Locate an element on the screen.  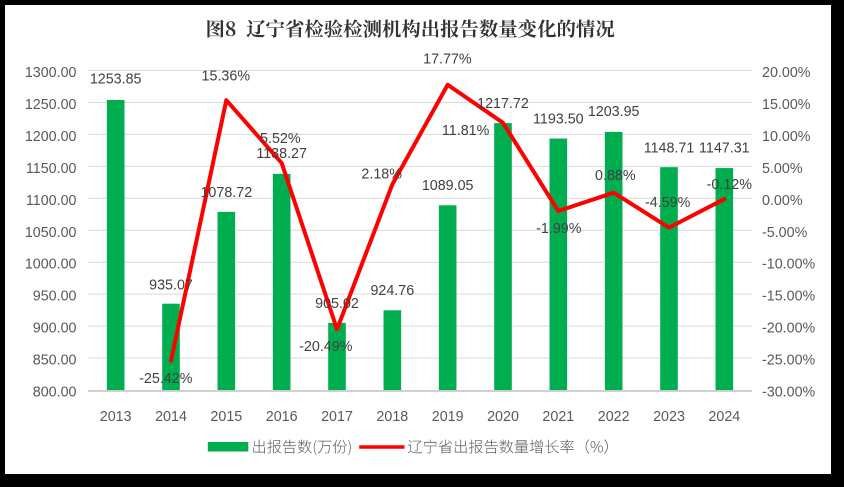
svg-text: 1203.95 is located at coordinates (614, 112).